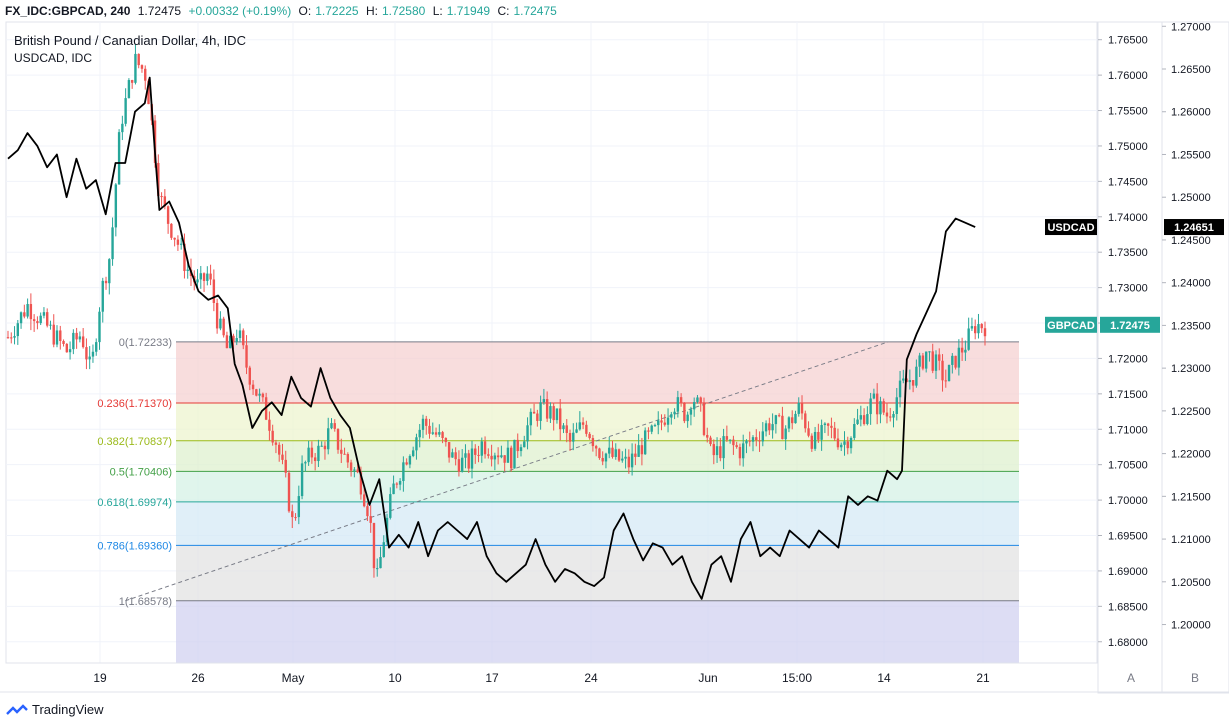 This screenshot has width=1229, height=724. Describe the element at coordinates (55, 710) in the screenshot. I see `tradingview-logo: TradingView` at that location.